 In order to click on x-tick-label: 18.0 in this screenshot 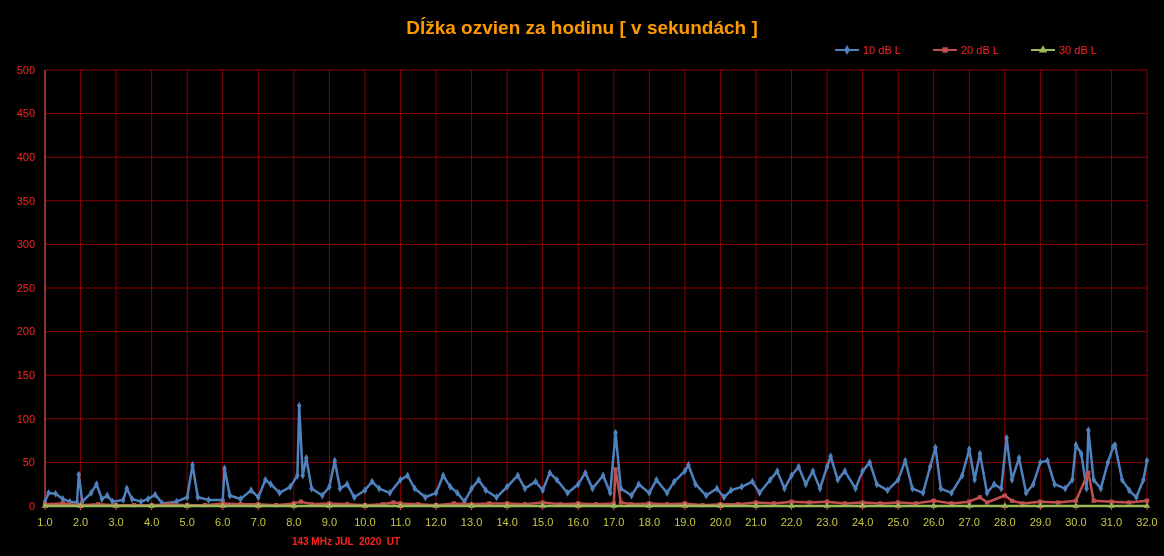, I will do `click(649, 522)`.